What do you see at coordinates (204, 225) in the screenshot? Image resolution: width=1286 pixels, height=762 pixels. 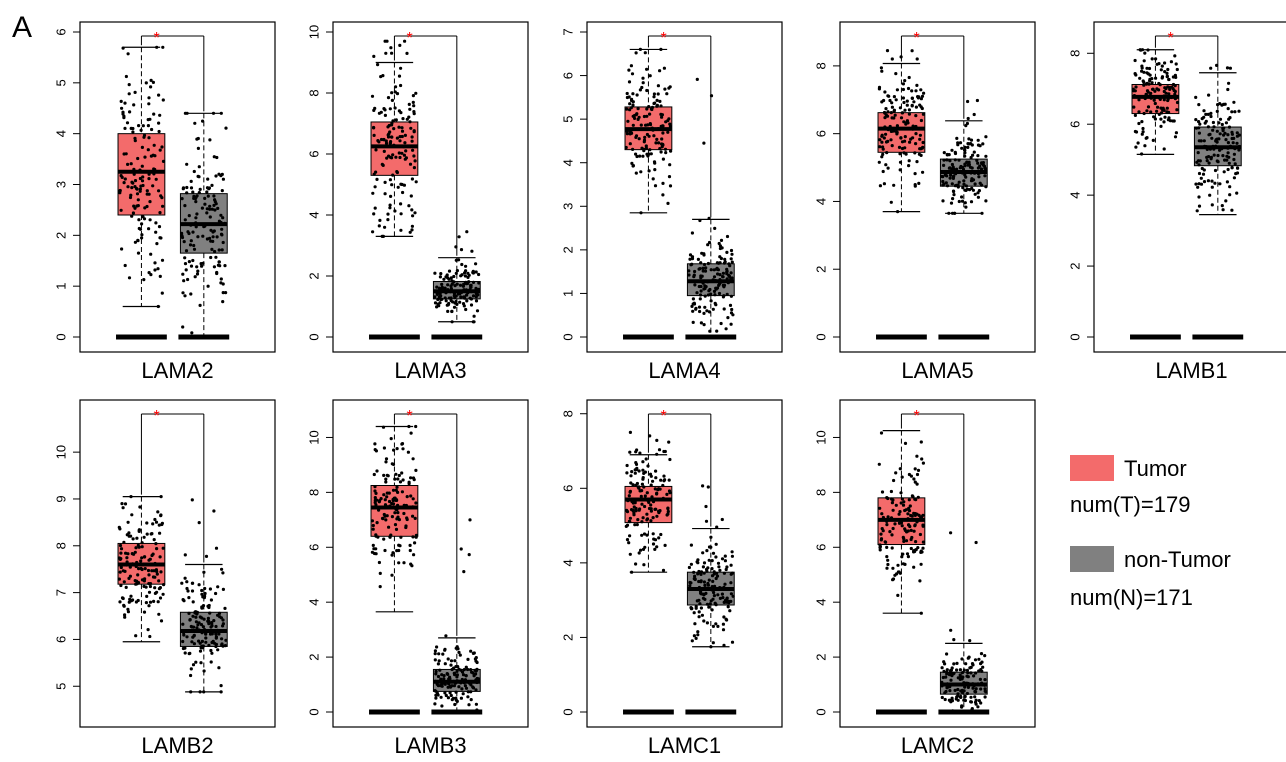 I see `non-tumor-group` at bounding box center [204, 225].